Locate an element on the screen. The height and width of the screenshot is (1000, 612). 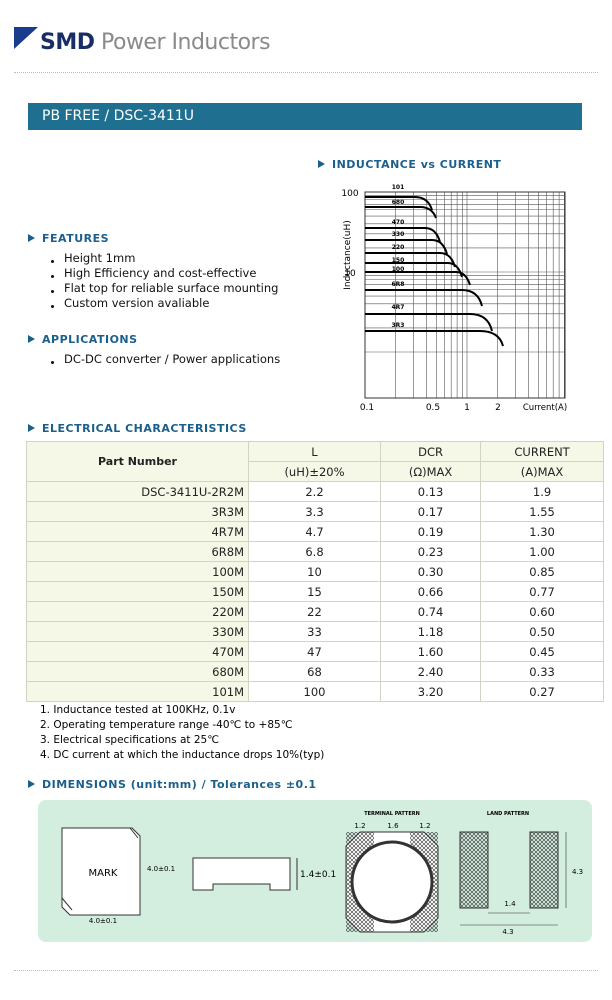
chart-label: 0.1 is located at coordinates (367, 408).